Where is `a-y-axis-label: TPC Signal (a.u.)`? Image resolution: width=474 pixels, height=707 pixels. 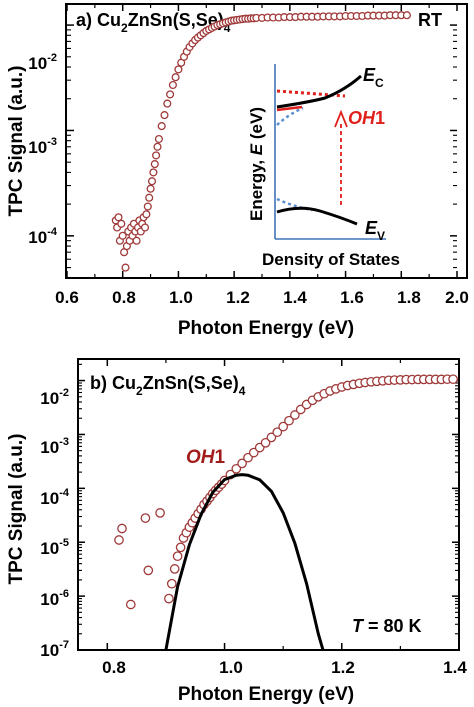 a-y-axis-label: TPC Signal (a.u.) is located at coordinates (16, 141).